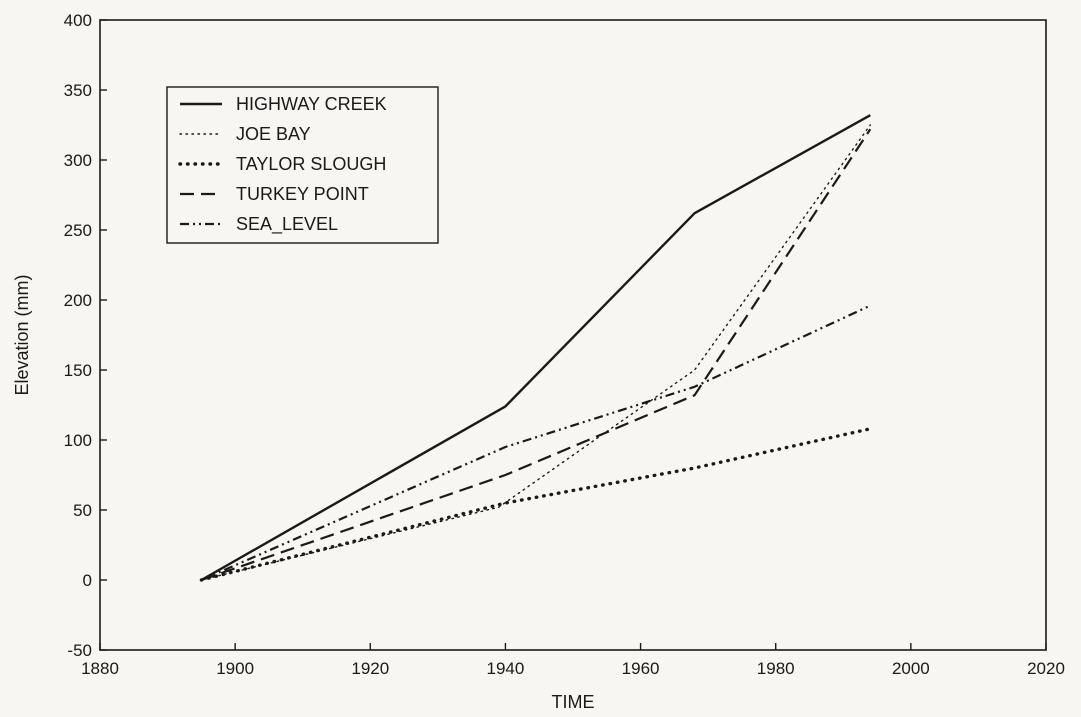 This screenshot has height=717, width=1081. What do you see at coordinates (311, 164) in the screenshot?
I see `legend-label: TAYLOR SLOUGH` at bounding box center [311, 164].